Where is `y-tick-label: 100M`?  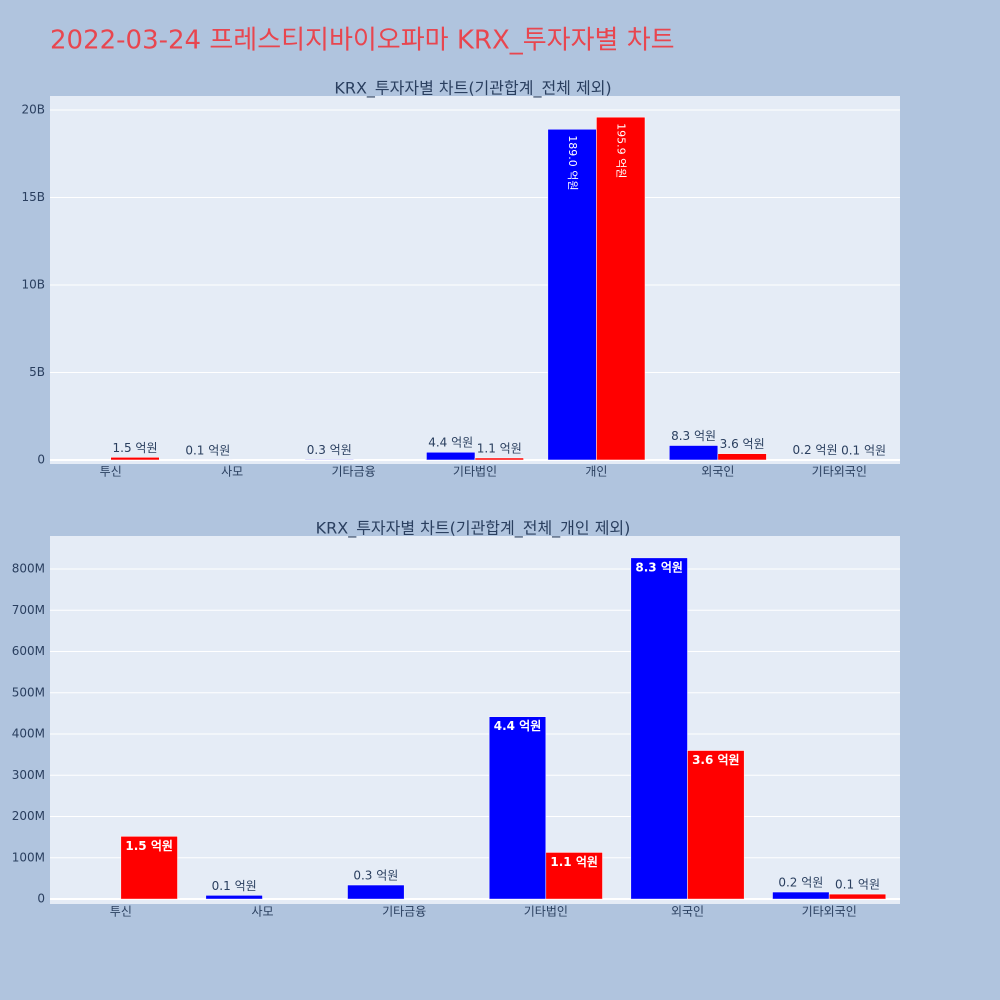 y-tick-label: 100M is located at coordinates (28, 857).